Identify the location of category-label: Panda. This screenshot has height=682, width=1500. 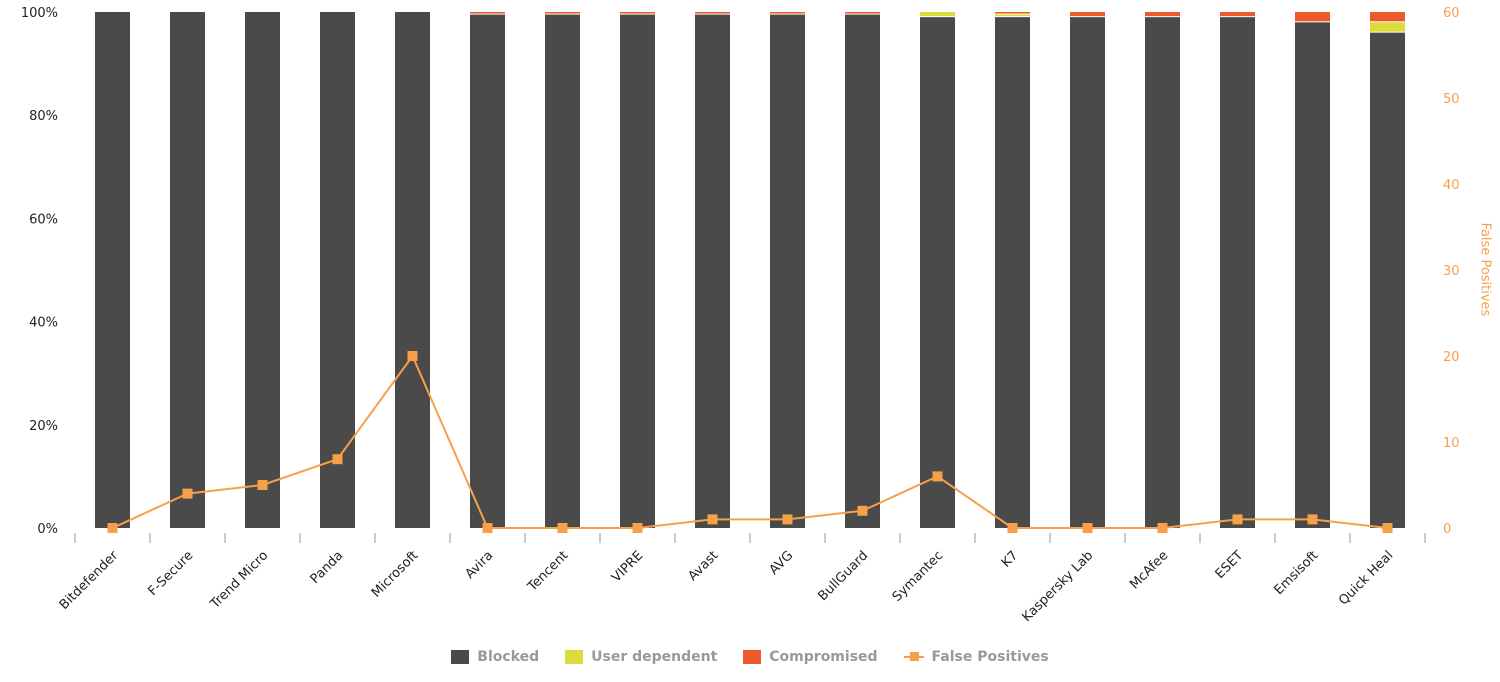
(327, 567).